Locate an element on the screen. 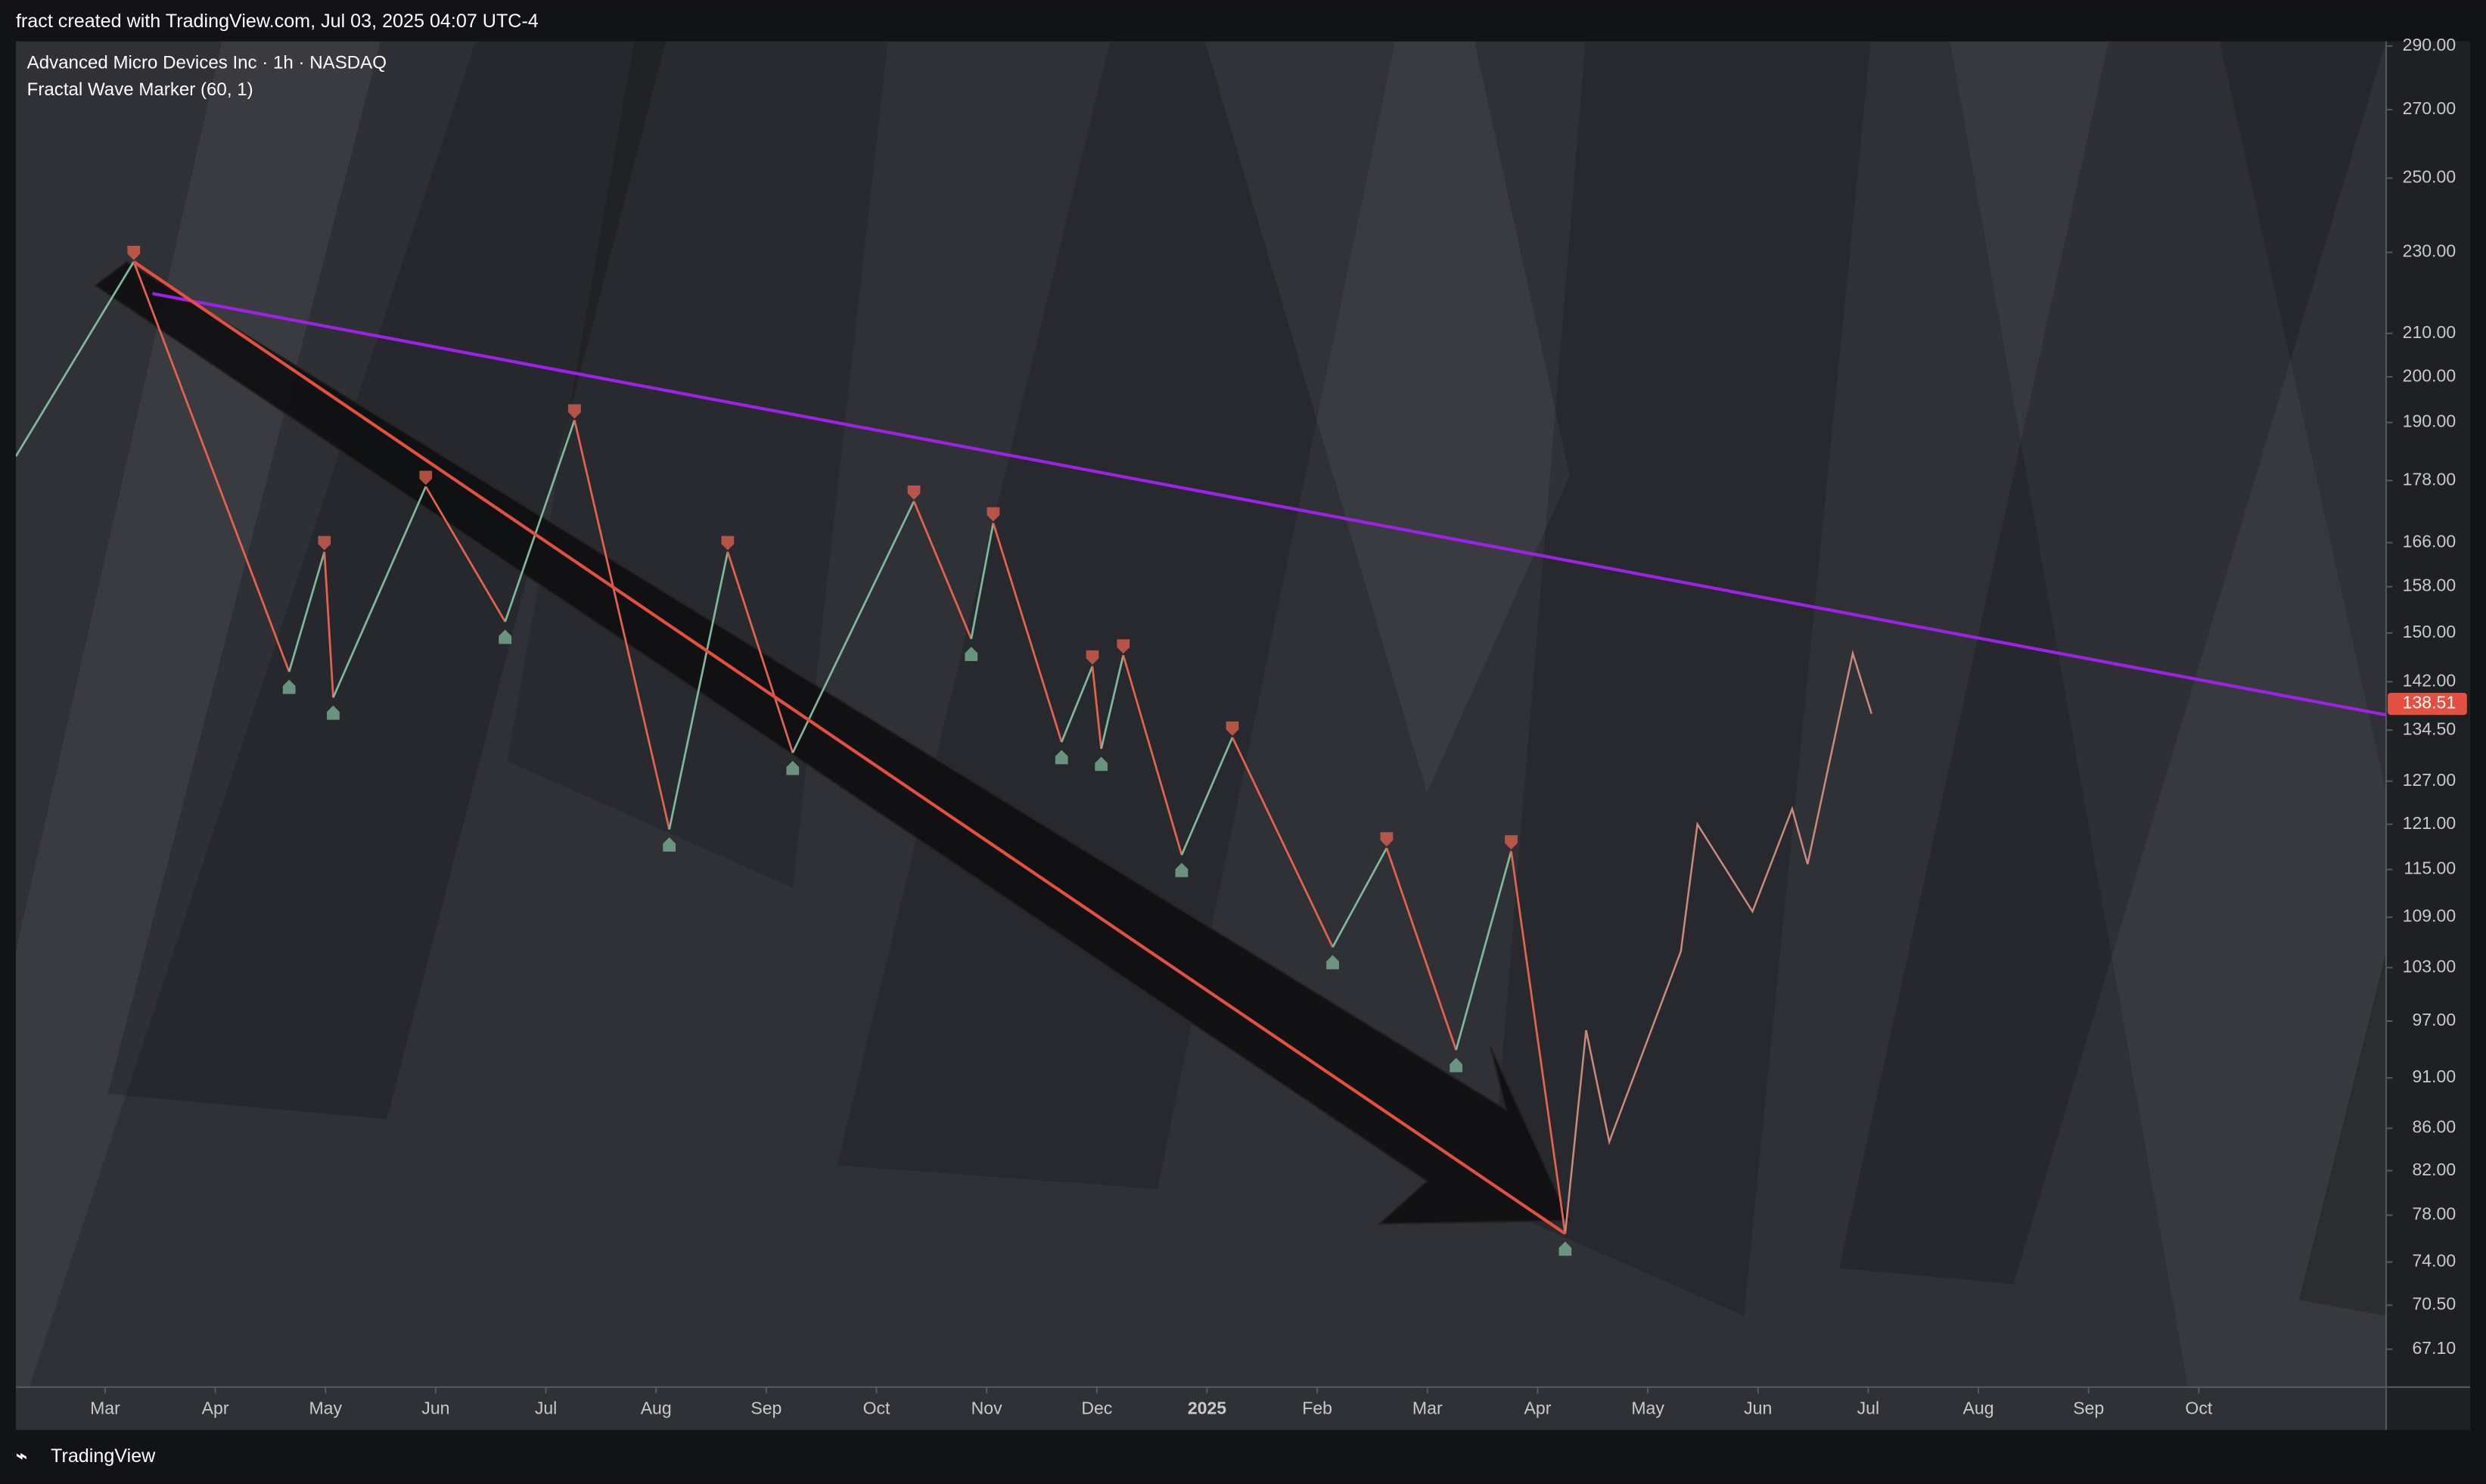  y-tick-label: 70.50 is located at coordinates (2434, 1304).